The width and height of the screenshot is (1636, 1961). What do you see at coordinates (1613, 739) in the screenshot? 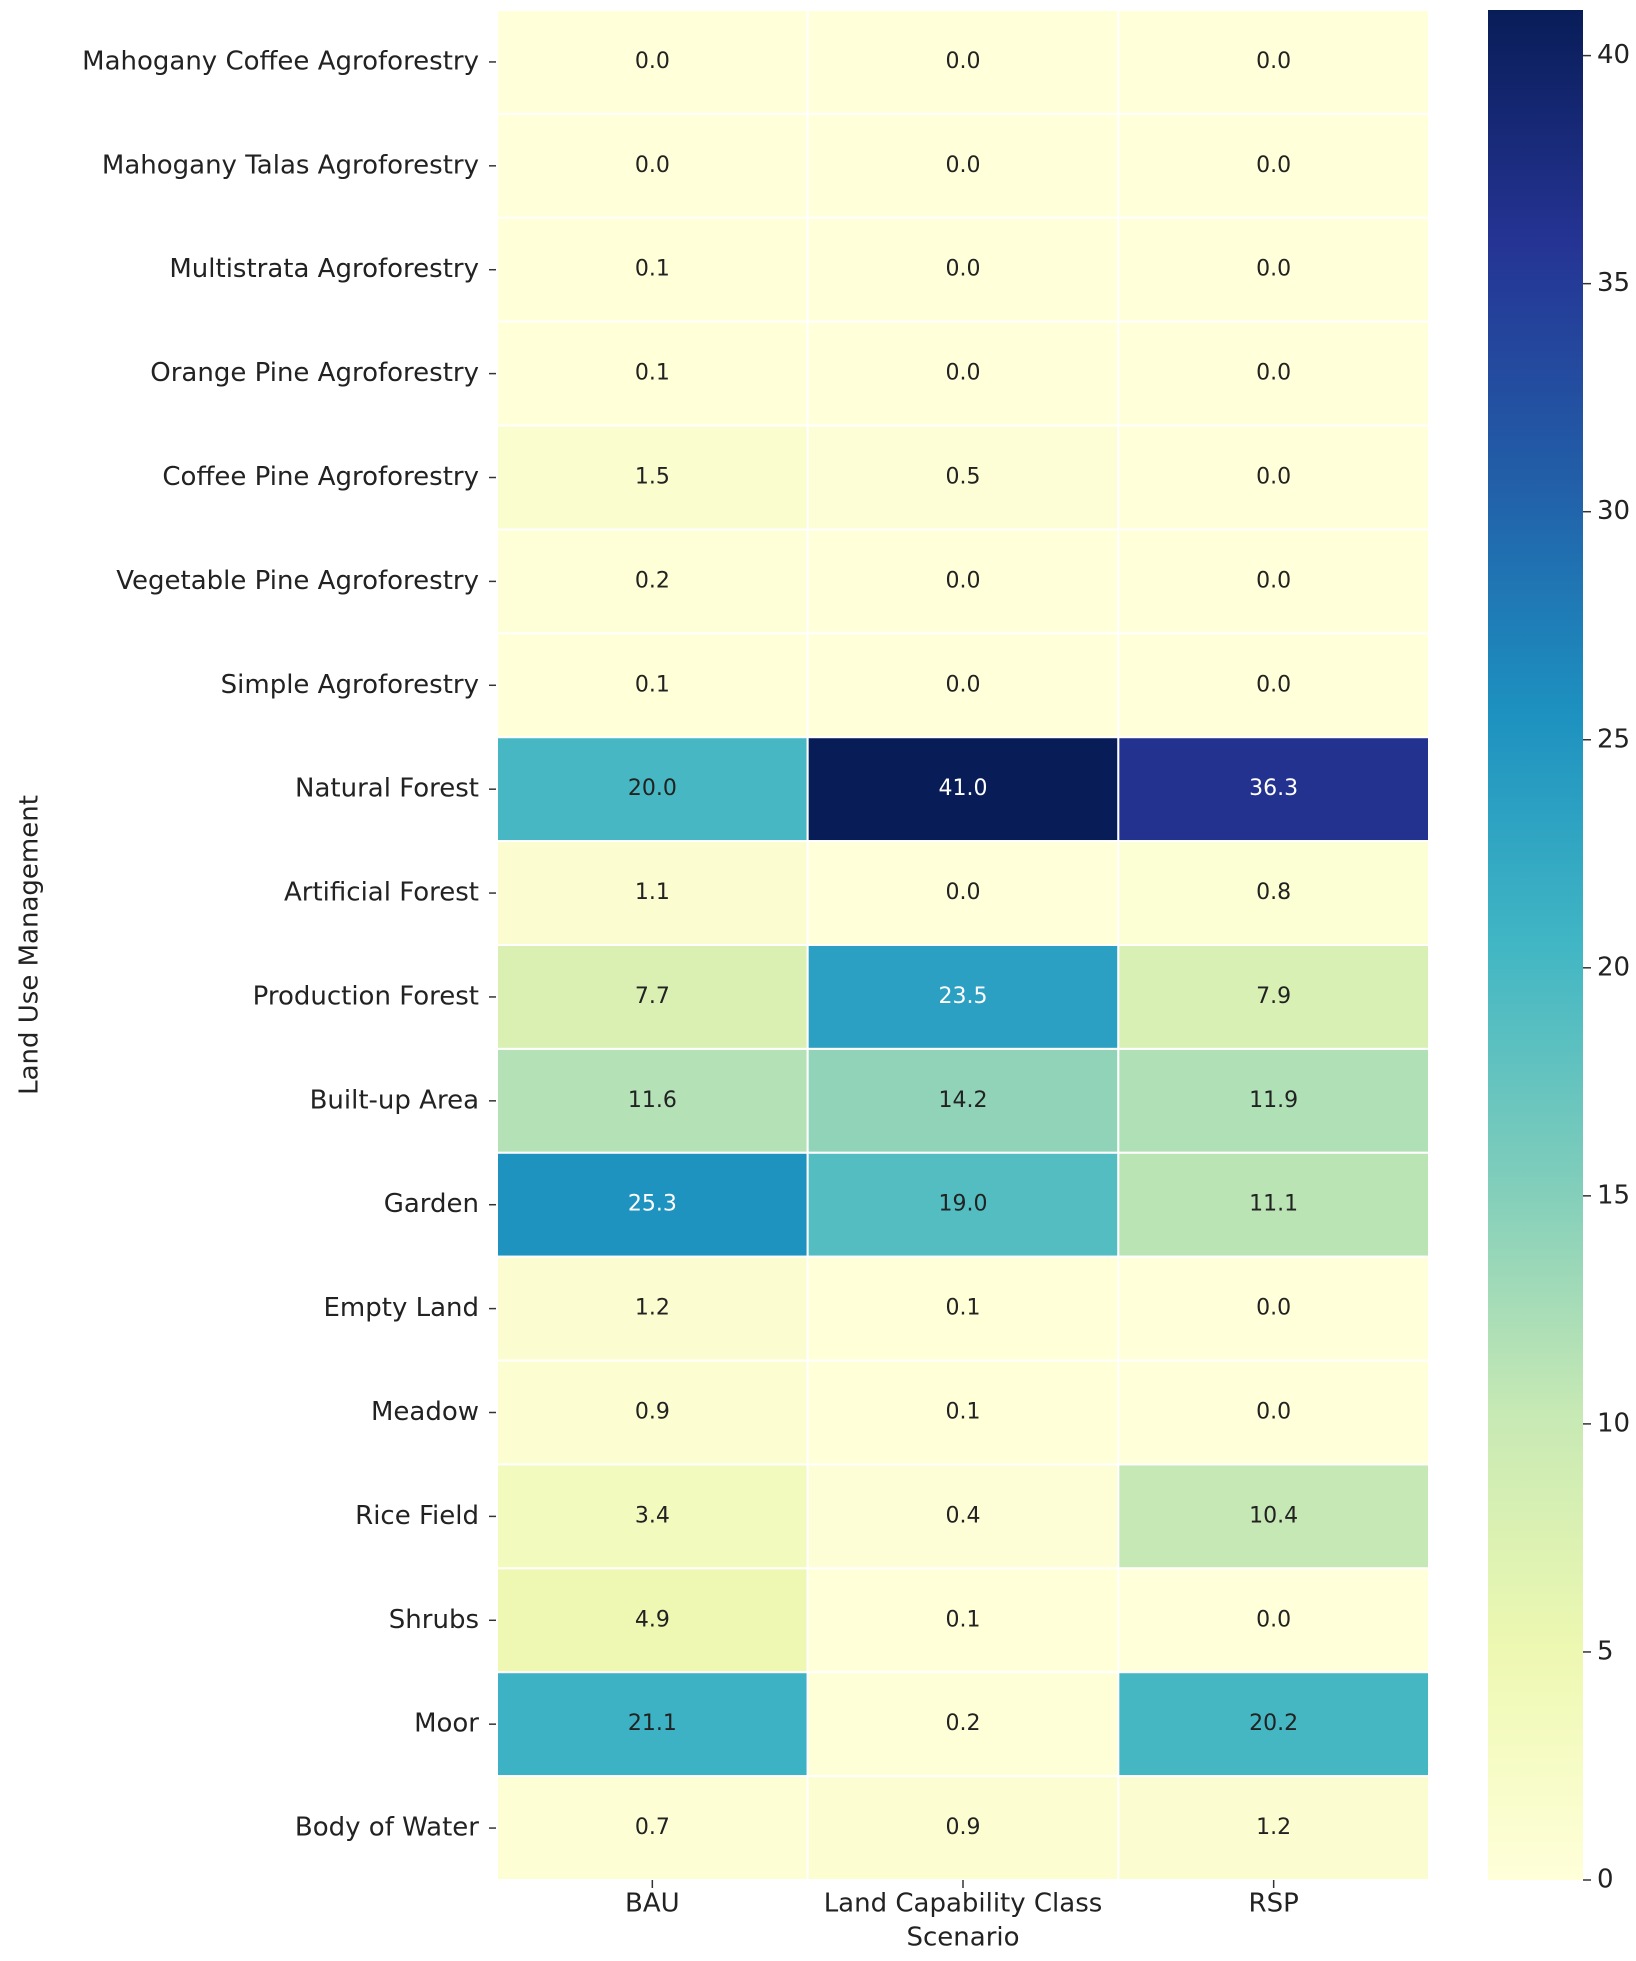
I see `colorbar-tick-label: 25` at bounding box center [1613, 739].